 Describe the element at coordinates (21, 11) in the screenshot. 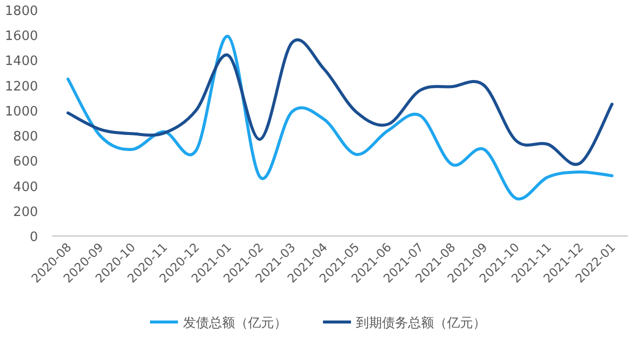

I see `y-tick-label: 1800` at that location.